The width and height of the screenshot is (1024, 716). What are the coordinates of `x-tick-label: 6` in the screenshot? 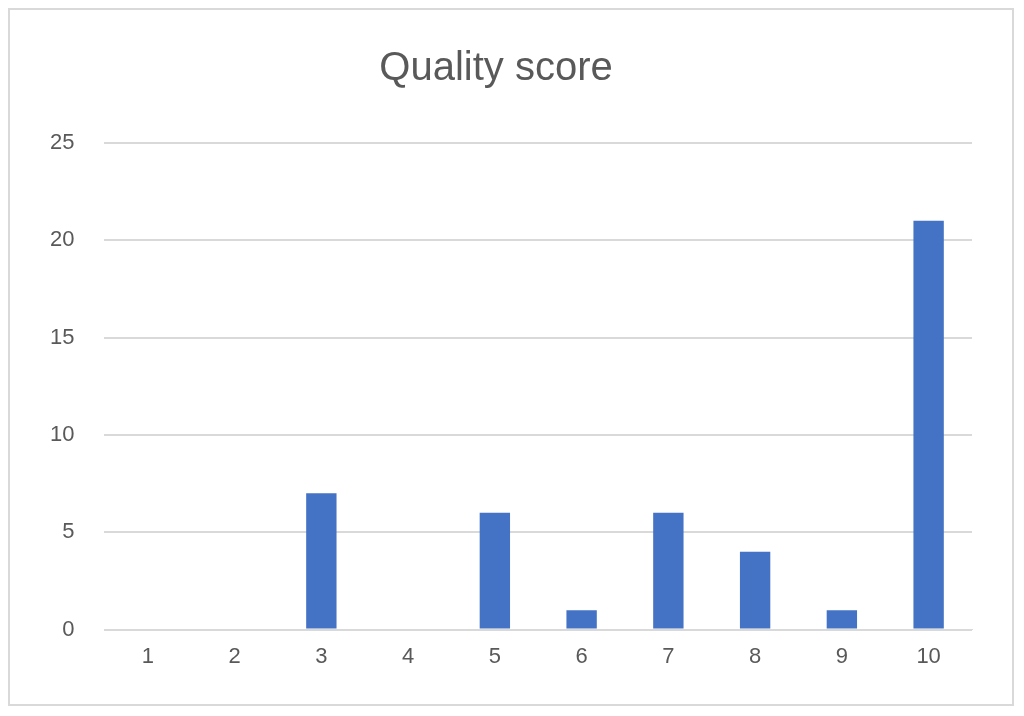 It's located at (581, 655).